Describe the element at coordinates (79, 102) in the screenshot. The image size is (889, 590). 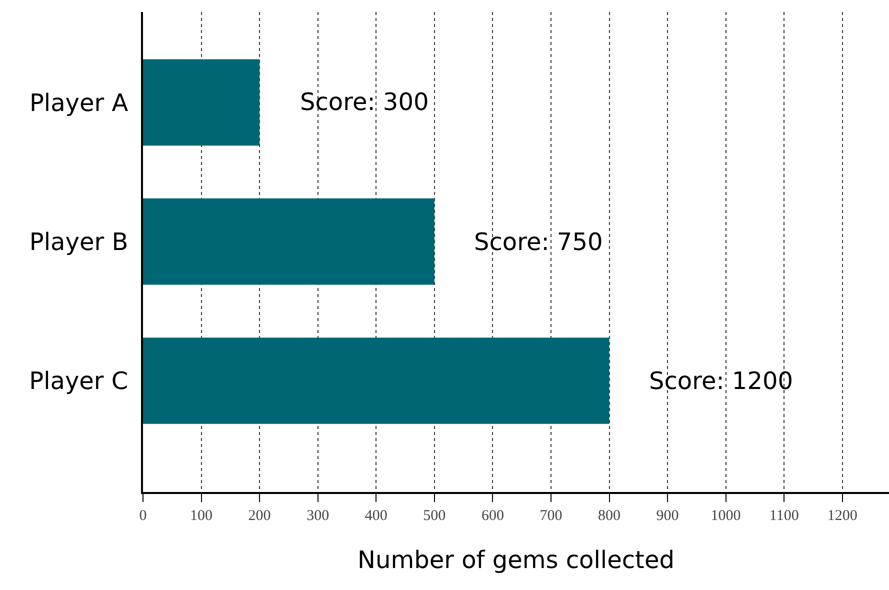
I see `y-tick-label: Player A` at that location.